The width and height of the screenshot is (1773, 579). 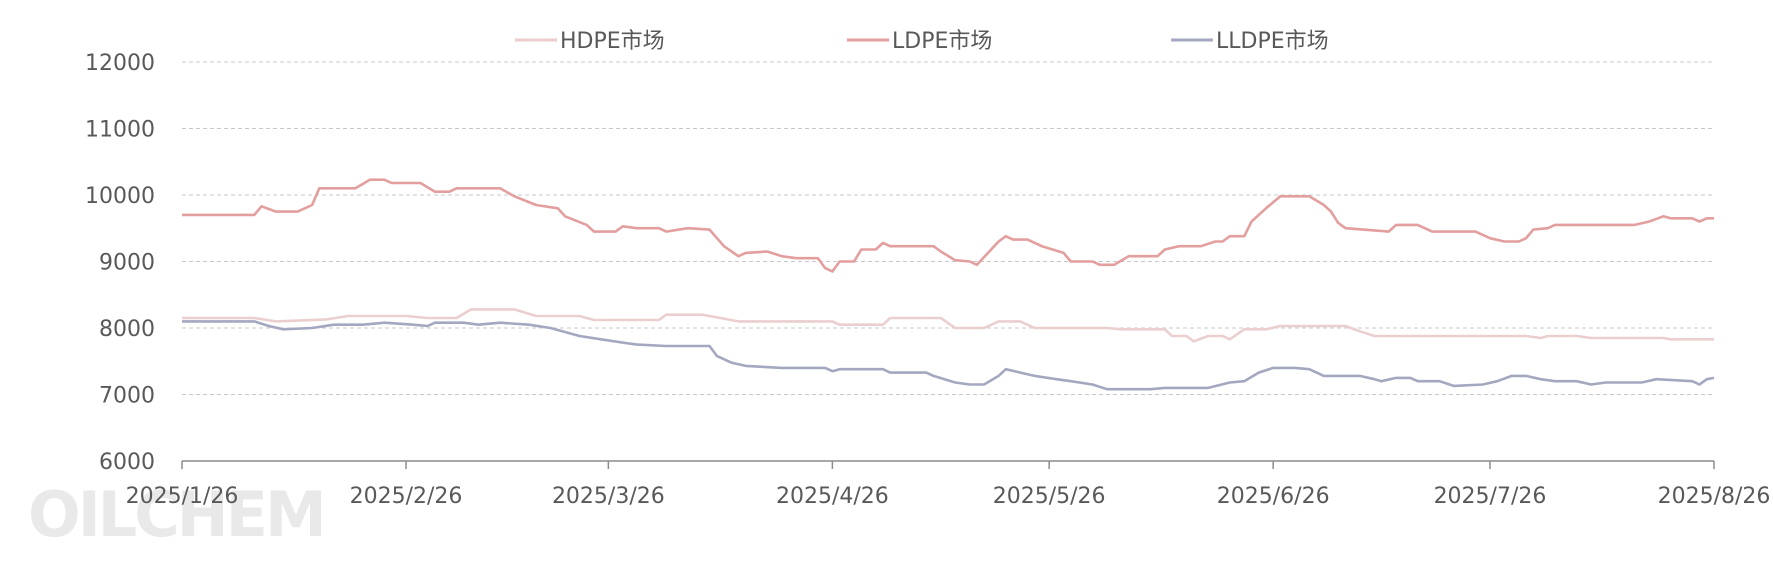 I want to click on legend-label: HDPE市场, so click(x=612, y=41).